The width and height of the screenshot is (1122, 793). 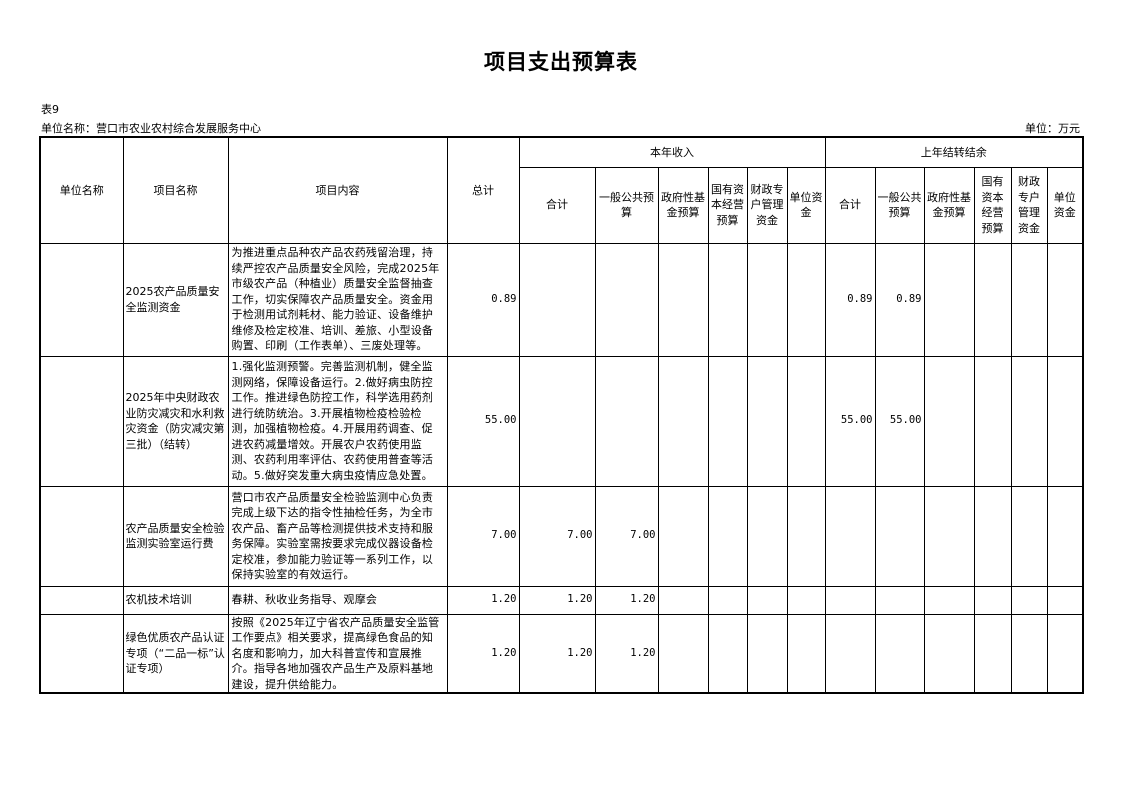 I want to click on project-name-cell: 农产品质量安全检验监测实验室运行费, so click(x=175, y=536).